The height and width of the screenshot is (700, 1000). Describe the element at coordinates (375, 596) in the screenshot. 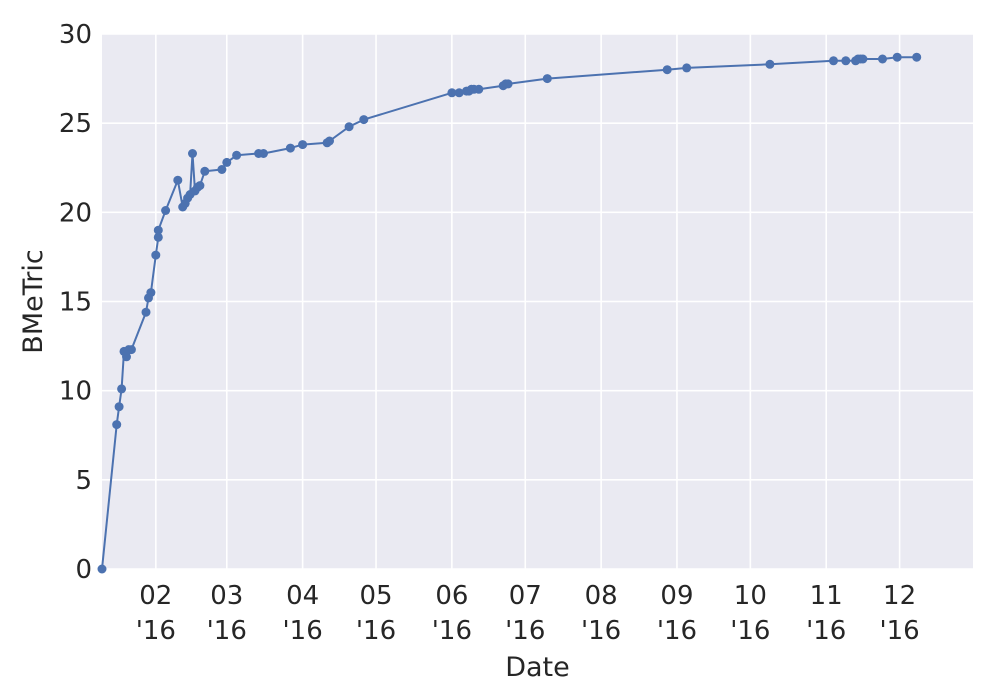

I see `x-tick-label-month: 05` at that location.